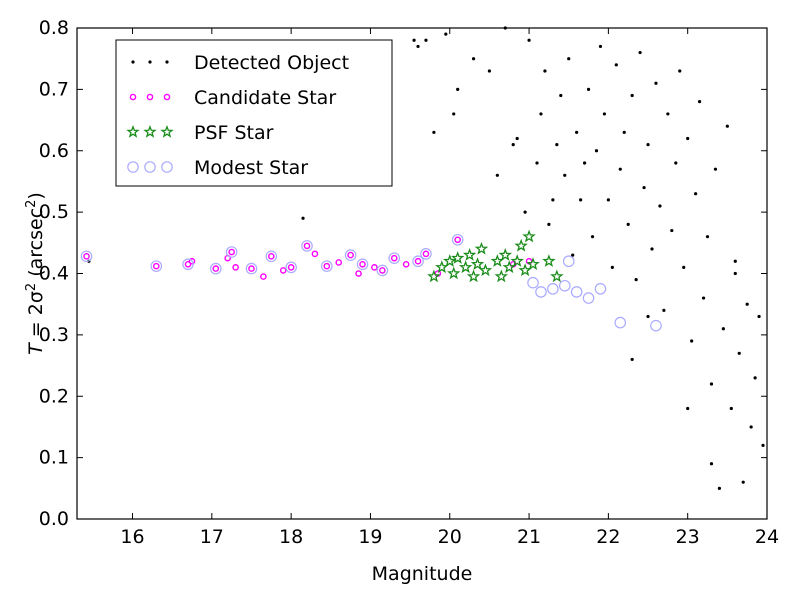  I want to click on y-tick-label: 0.4, so click(54, 274).